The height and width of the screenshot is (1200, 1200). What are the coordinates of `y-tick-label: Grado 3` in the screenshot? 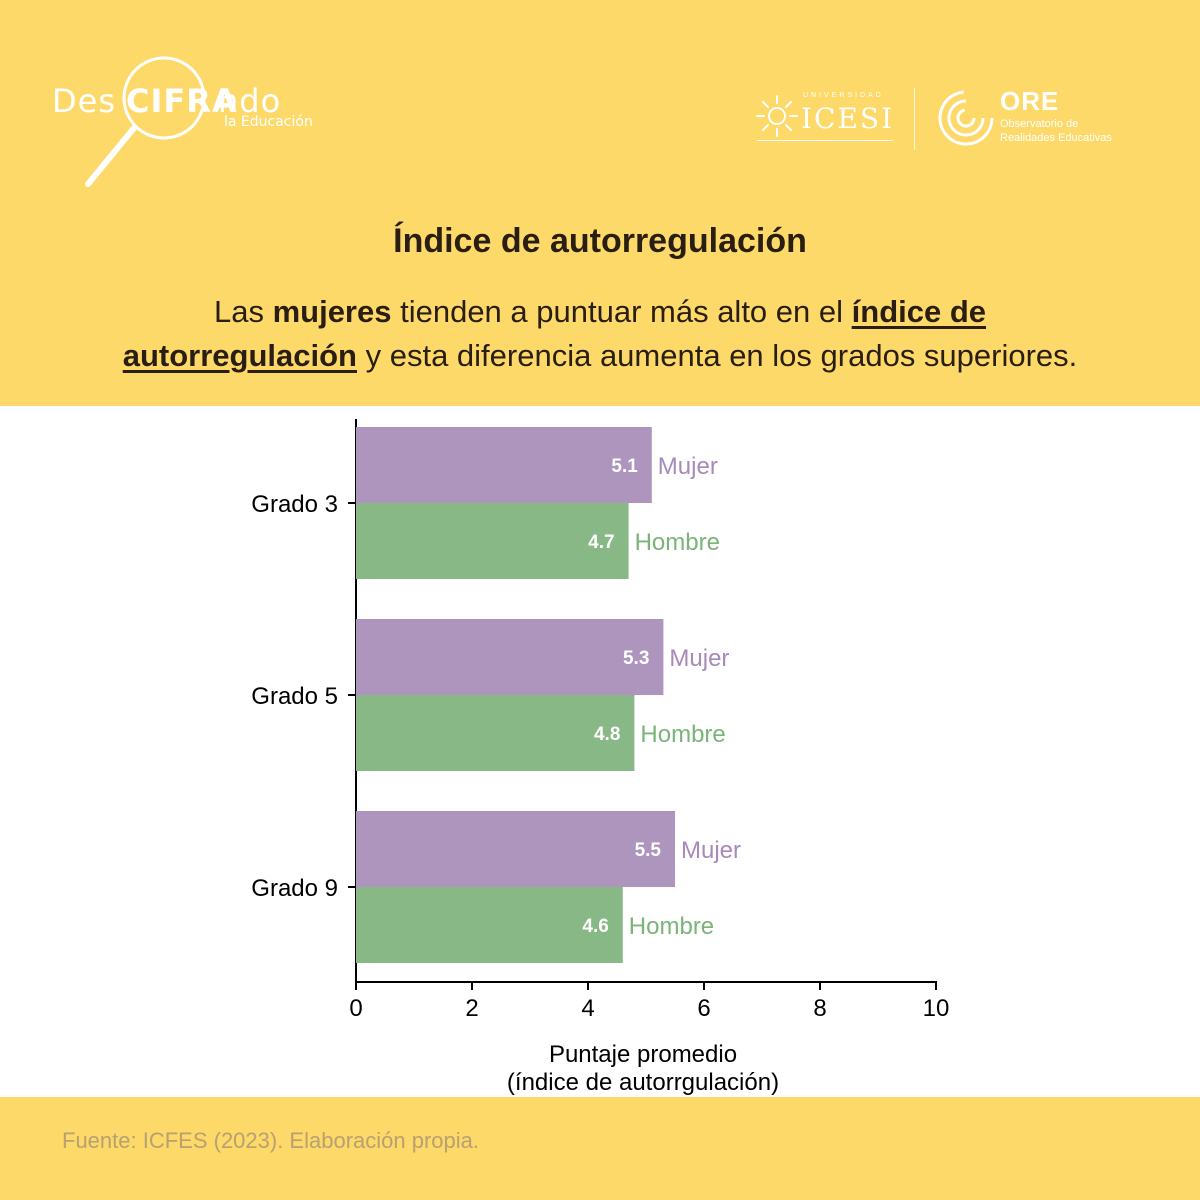 It's located at (294, 504).